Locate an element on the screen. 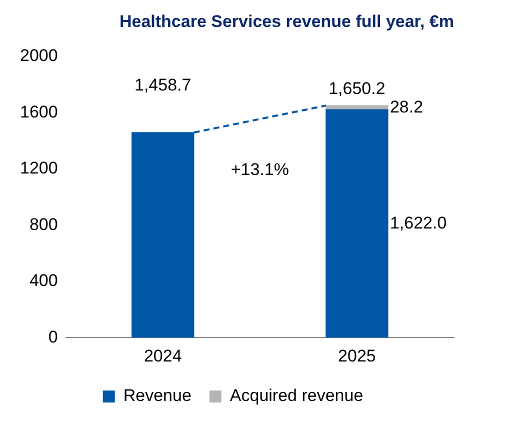 Image resolution: width=532 pixels, height=423 pixels. y-tick-label: 1200 is located at coordinates (39, 168).